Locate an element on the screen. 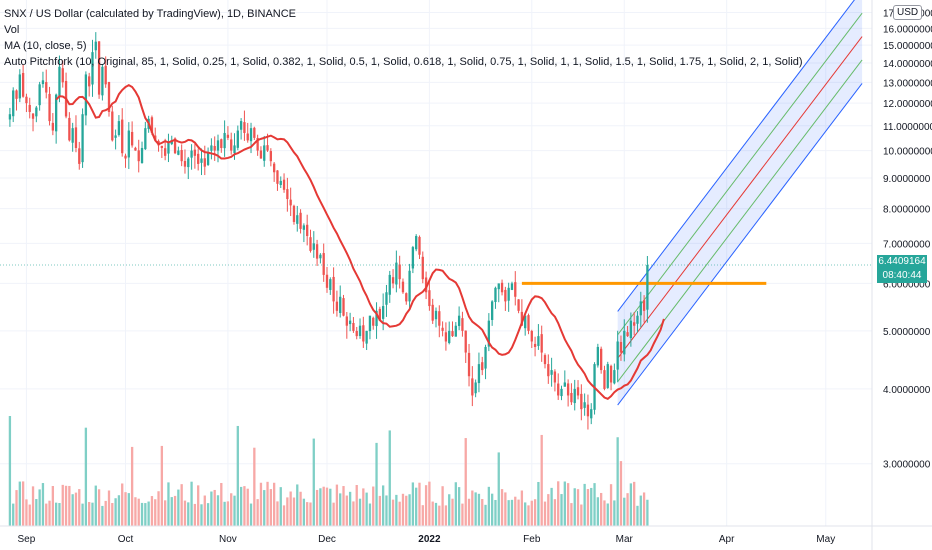 This screenshot has height=550, width=932. time-tick-label: May is located at coordinates (825, 539).